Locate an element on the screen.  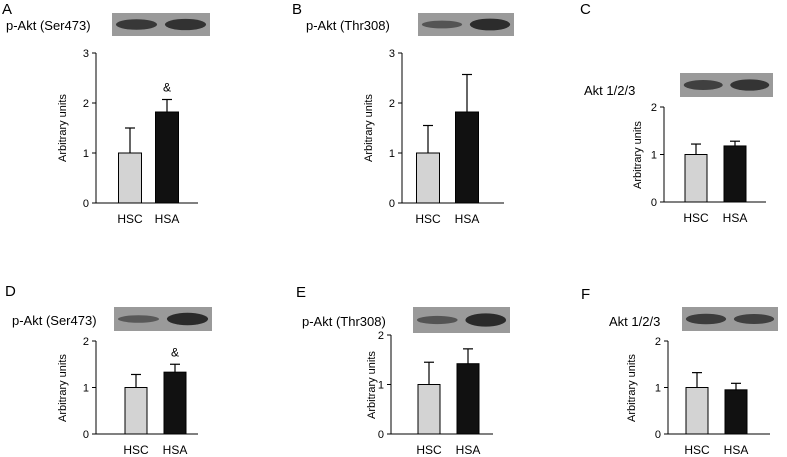
panel-letter: B is located at coordinates (297, 9).